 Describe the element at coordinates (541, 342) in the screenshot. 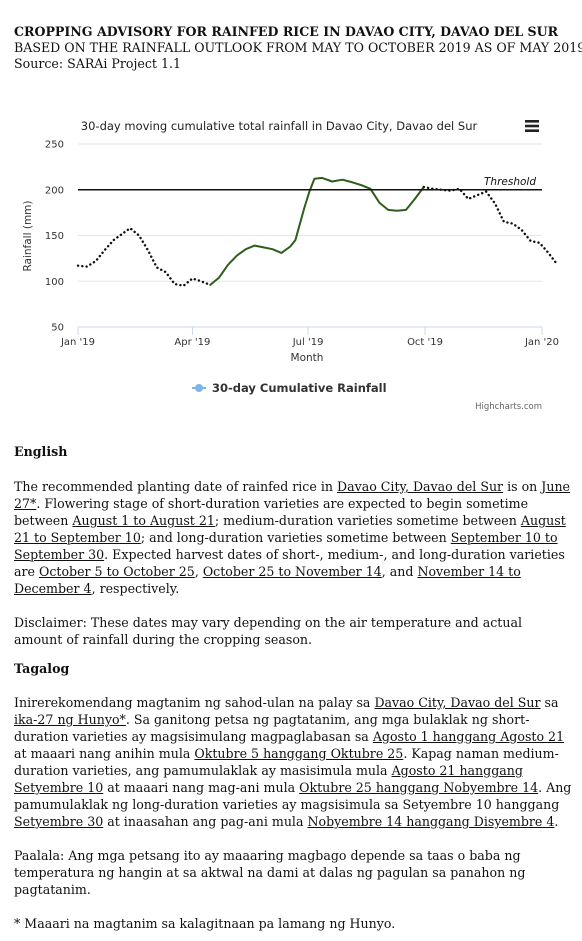

I see `x-tick-label: Jan '20` at that location.